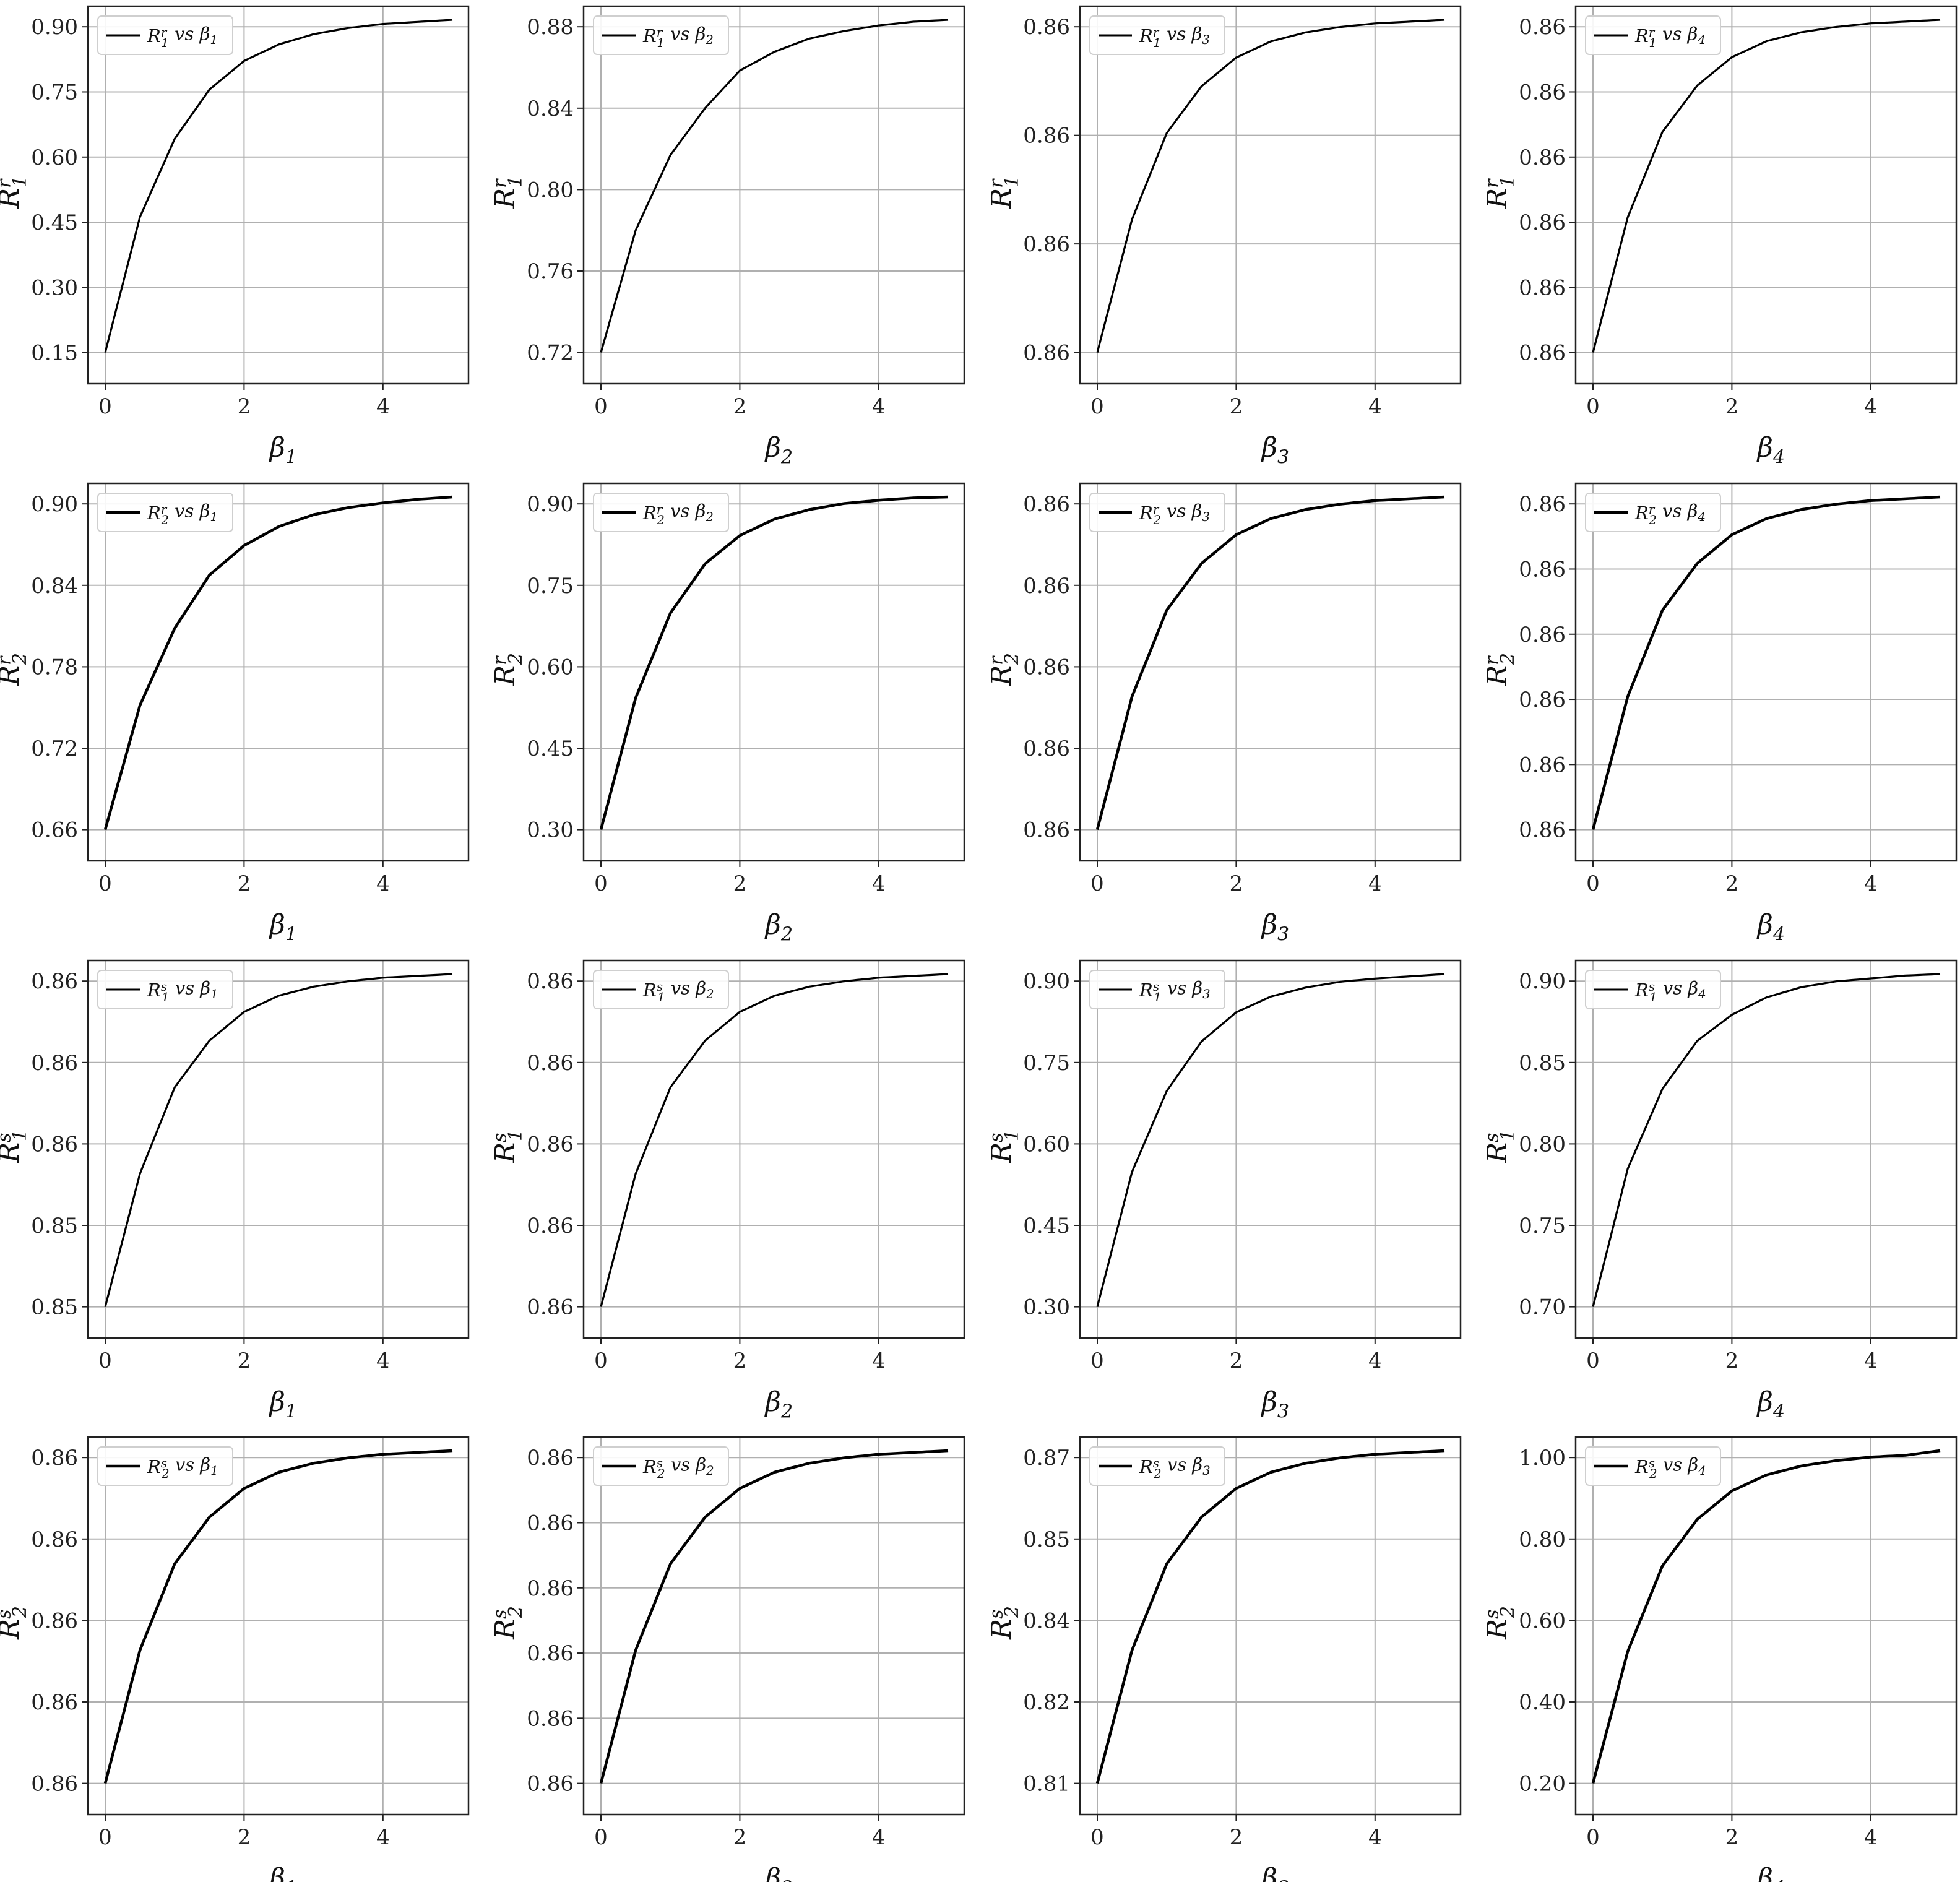 The width and height of the screenshot is (1960, 1882). I want to click on y-axis-label-group: Rr2​, so click(15, 669).